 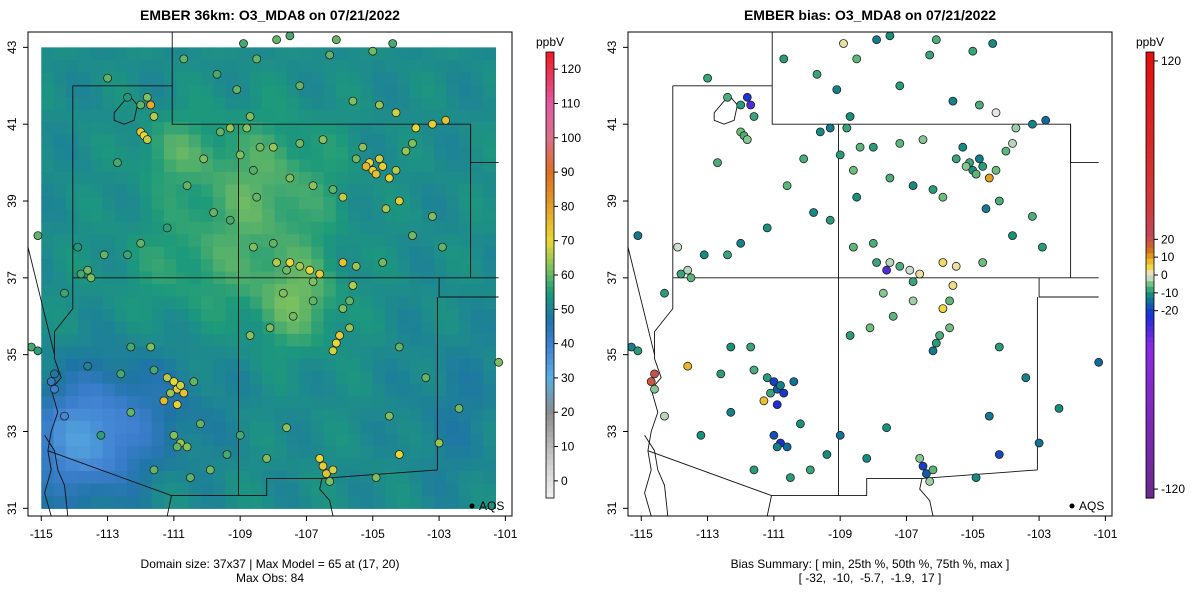 I want to click on colorbar-tick-label: 120, so click(x=1171, y=61).